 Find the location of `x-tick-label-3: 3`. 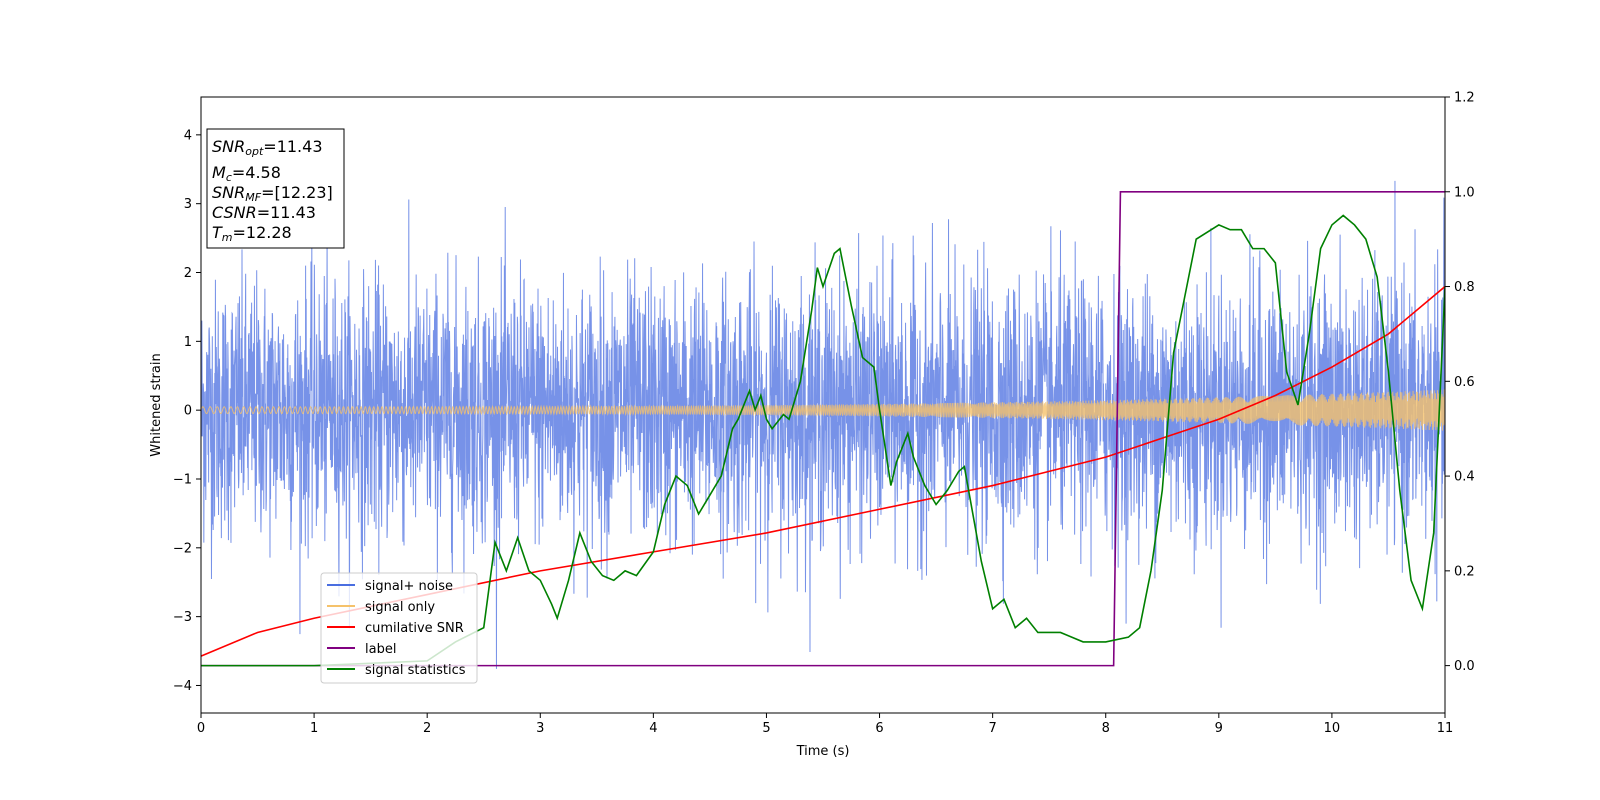

x-tick-label-3: 3 is located at coordinates (540, 728).